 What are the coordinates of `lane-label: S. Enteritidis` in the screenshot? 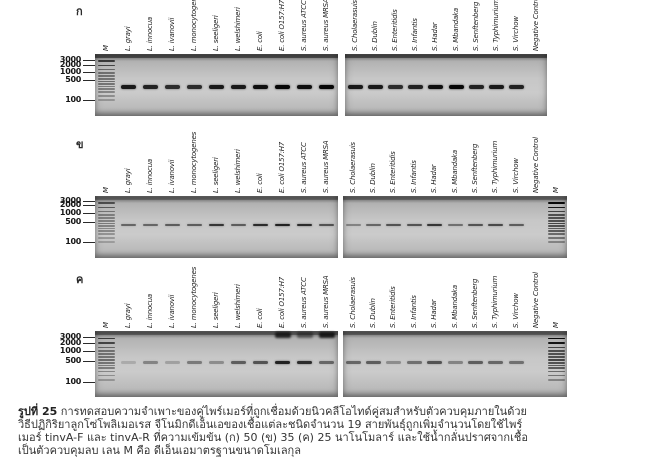 It's located at (395, 30).